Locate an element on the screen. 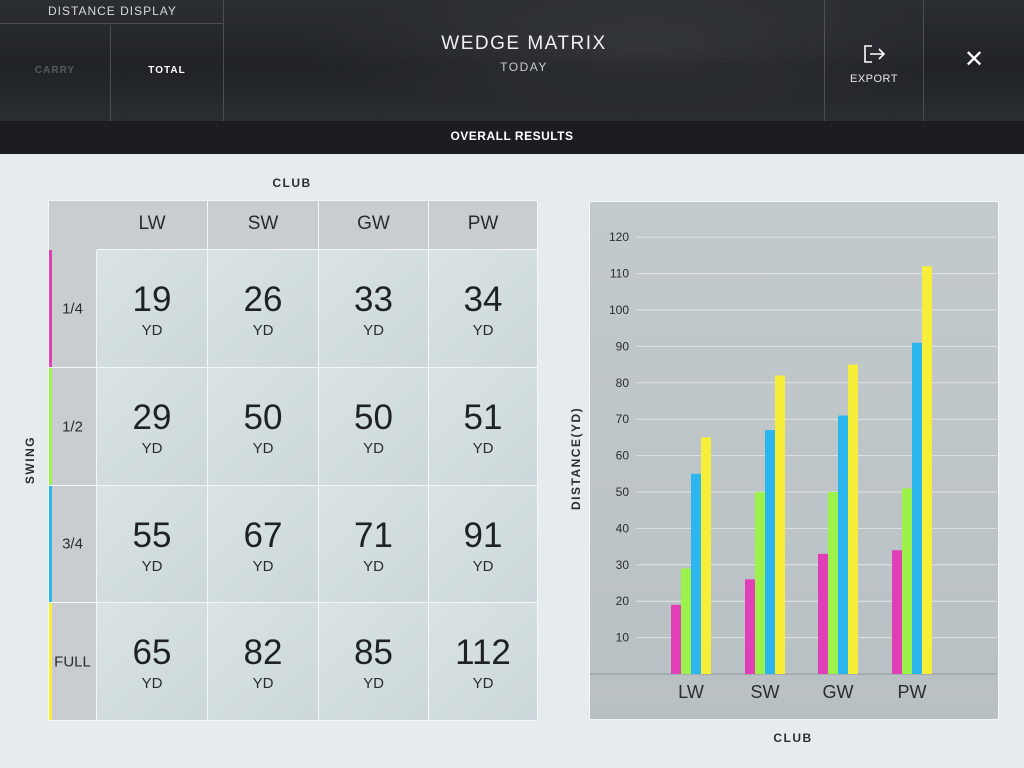  chart-x-axis-title: CLUB is located at coordinates (793, 738).